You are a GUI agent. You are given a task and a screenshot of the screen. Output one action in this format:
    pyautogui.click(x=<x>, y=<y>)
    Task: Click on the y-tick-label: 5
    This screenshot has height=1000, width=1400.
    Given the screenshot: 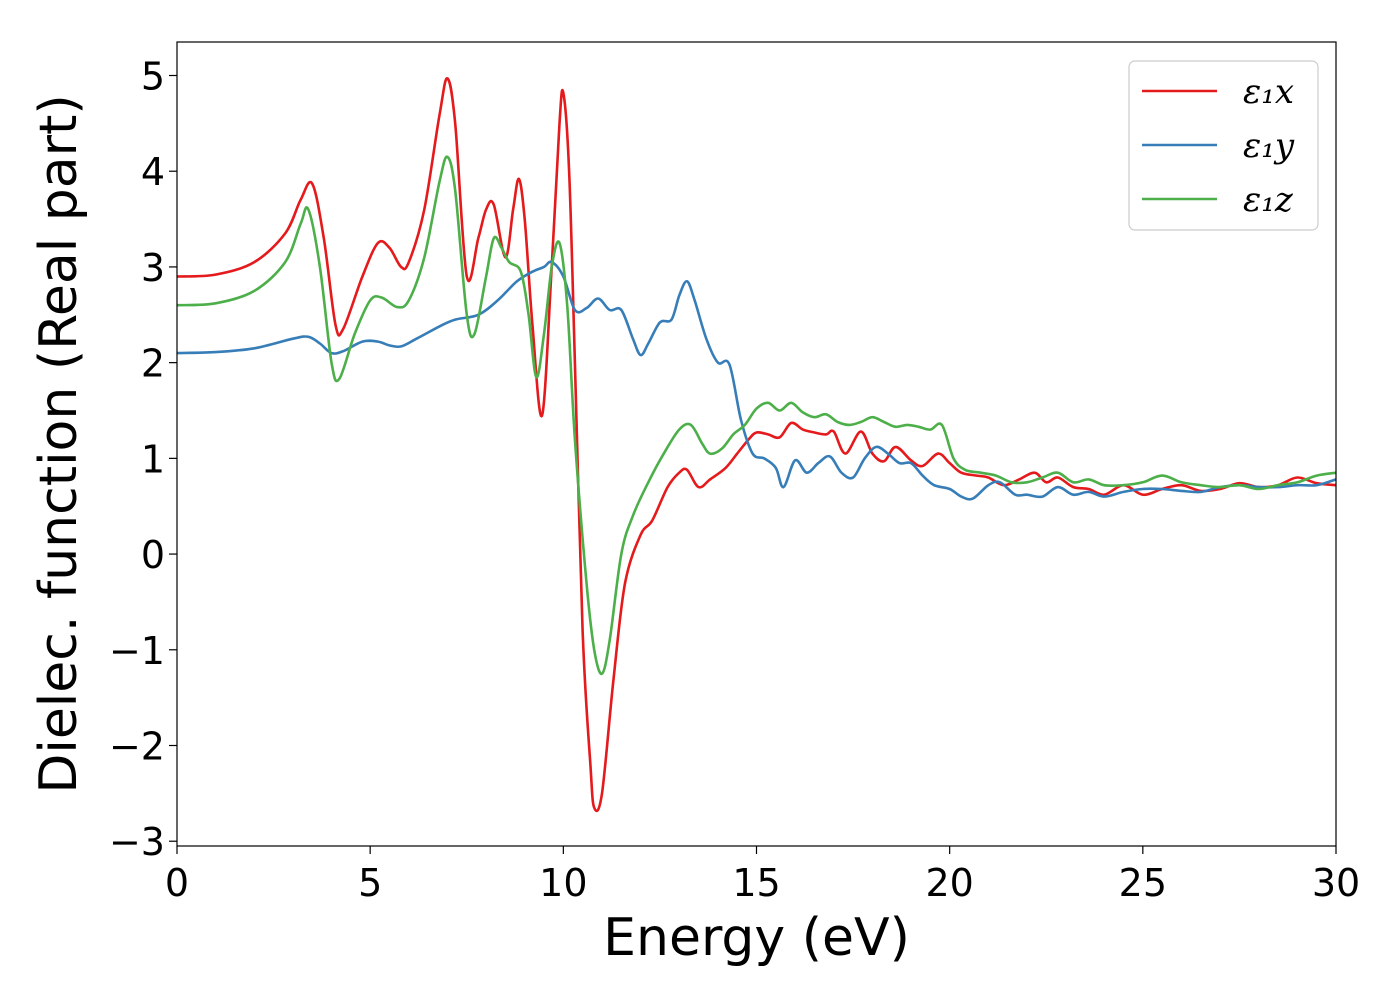 What is the action you would take?
    pyautogui.click(x=153, y=77)
    